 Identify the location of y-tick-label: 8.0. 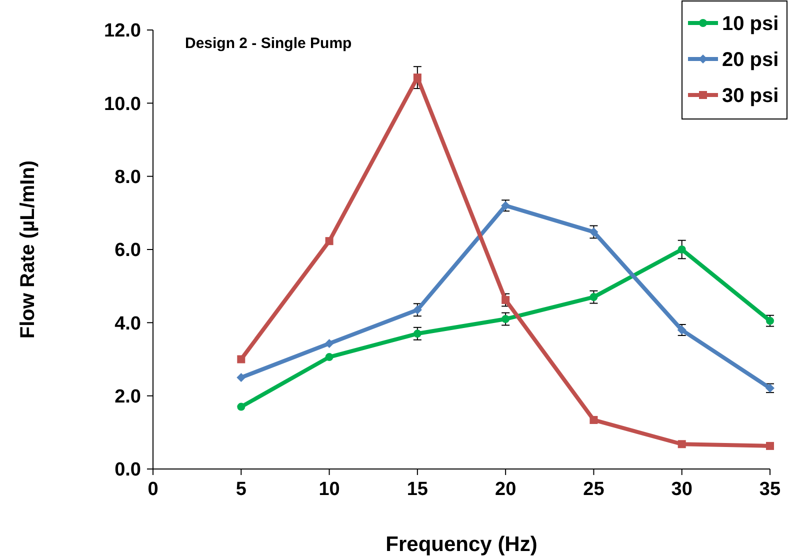
(127, 177).